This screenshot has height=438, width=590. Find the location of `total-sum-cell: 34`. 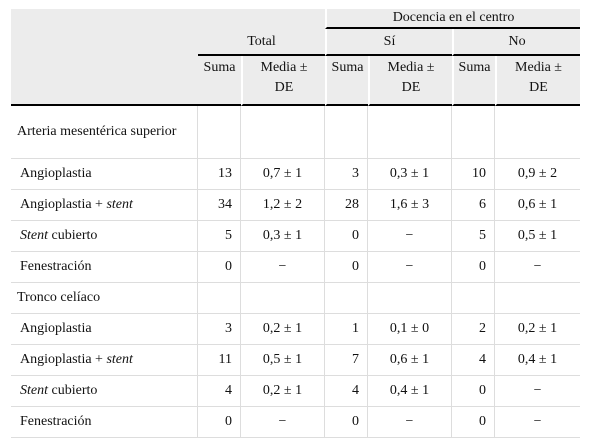

total-sum-cell: 34 is located at coordinates (219, 205).